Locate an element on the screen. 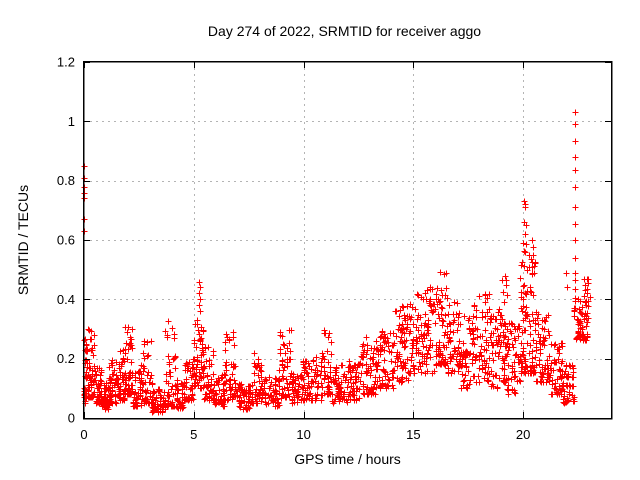 This screenshot has height=480, width=640. y-tick-label: 0.4 is located at coordinates (66, 299).